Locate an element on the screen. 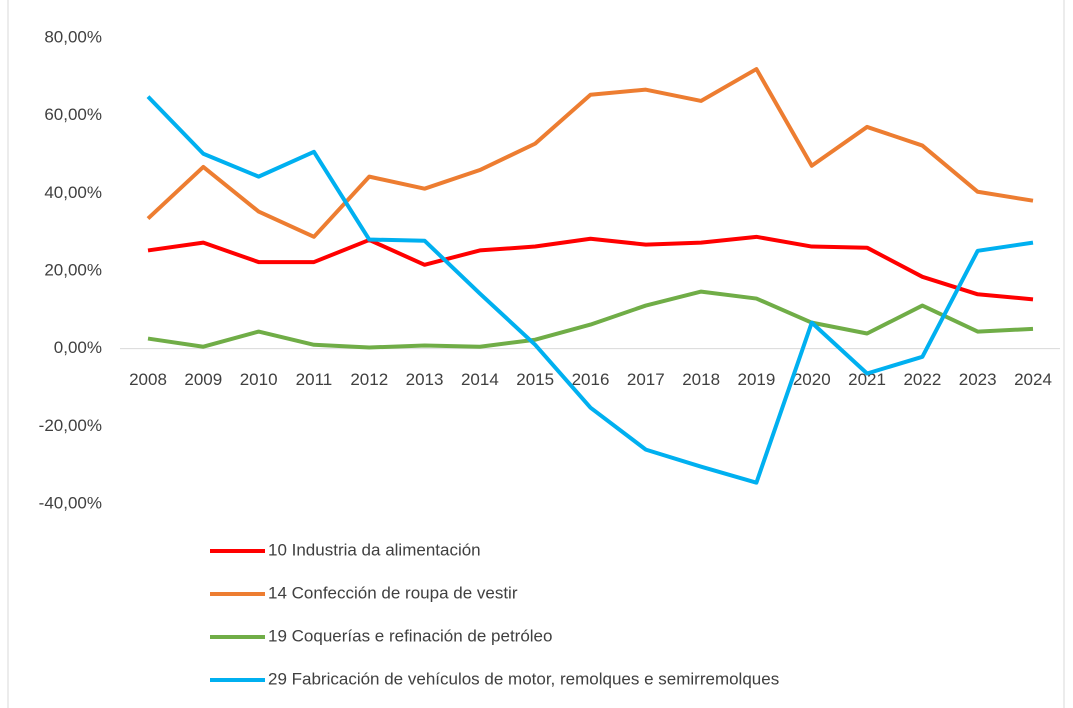  x-tick-label: 2008 is located at coordinates (148, 379).